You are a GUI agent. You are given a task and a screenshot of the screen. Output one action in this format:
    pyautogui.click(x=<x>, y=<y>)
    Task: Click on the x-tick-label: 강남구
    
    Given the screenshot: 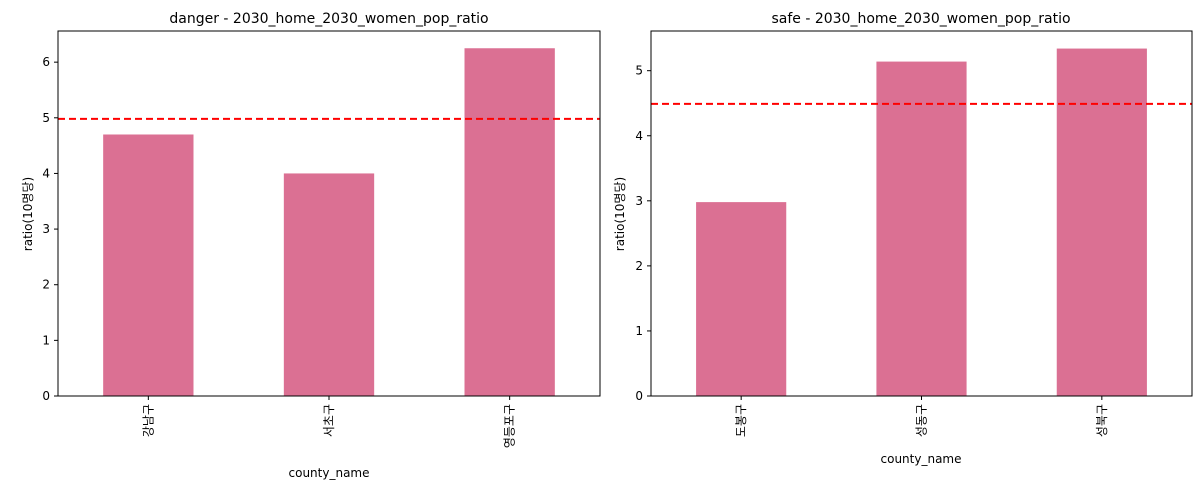 What is the action you would take?
    pyautogui.click(x=148, y=420)
    